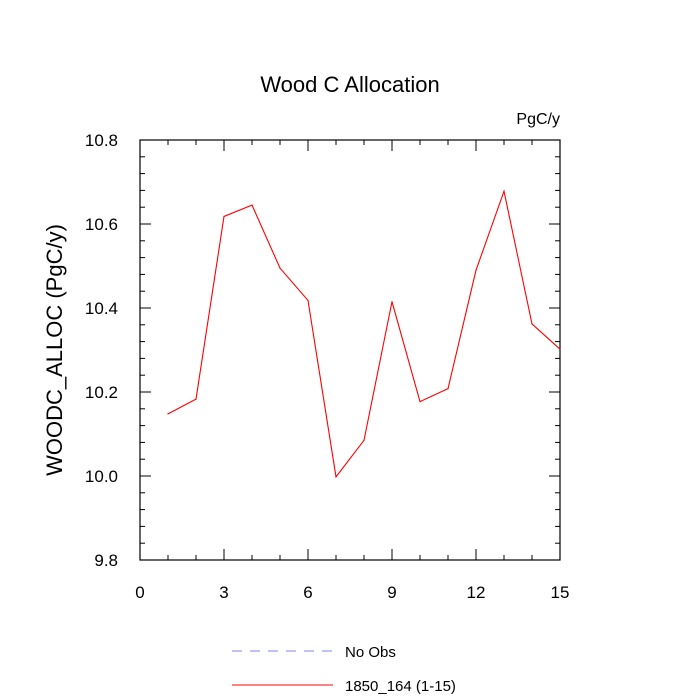  Describe the element at coordinates (391, 592) in the screenshot. I see `x-tick-label: 9` at that location.